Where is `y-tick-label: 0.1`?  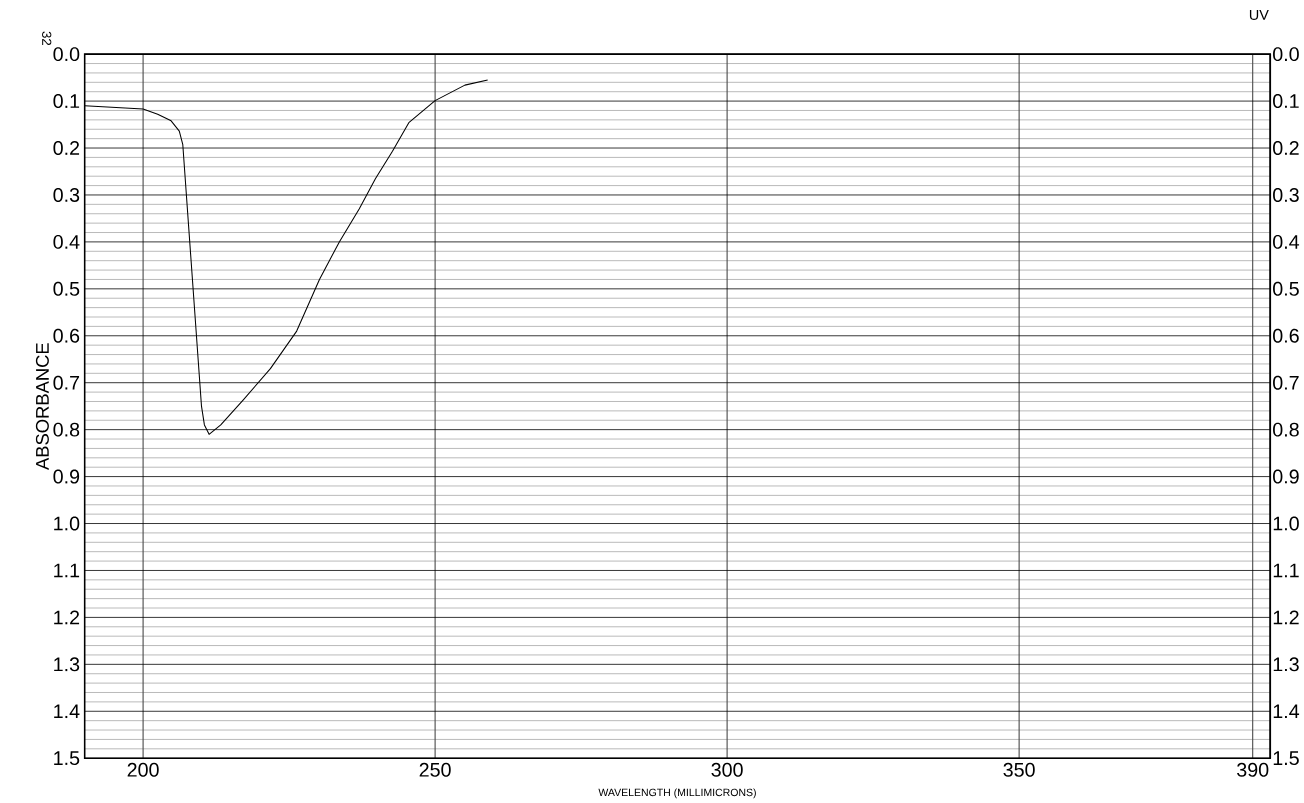 y-tick-label: 0.1 is located at coordinates (66, 101).